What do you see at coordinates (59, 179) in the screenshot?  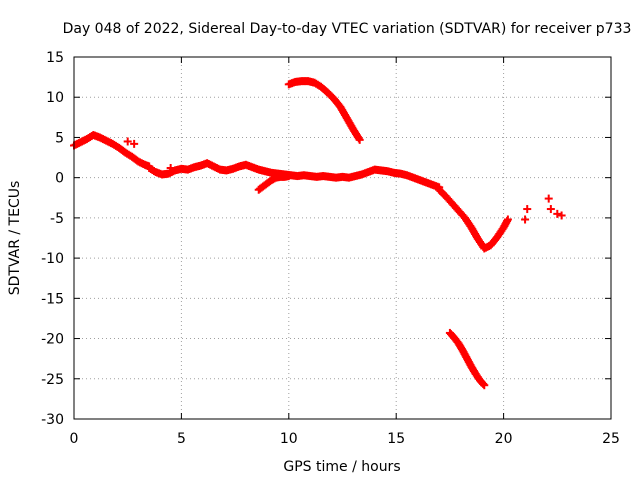 I see `y-tick-label: 0` at bounding box center [59, 179].